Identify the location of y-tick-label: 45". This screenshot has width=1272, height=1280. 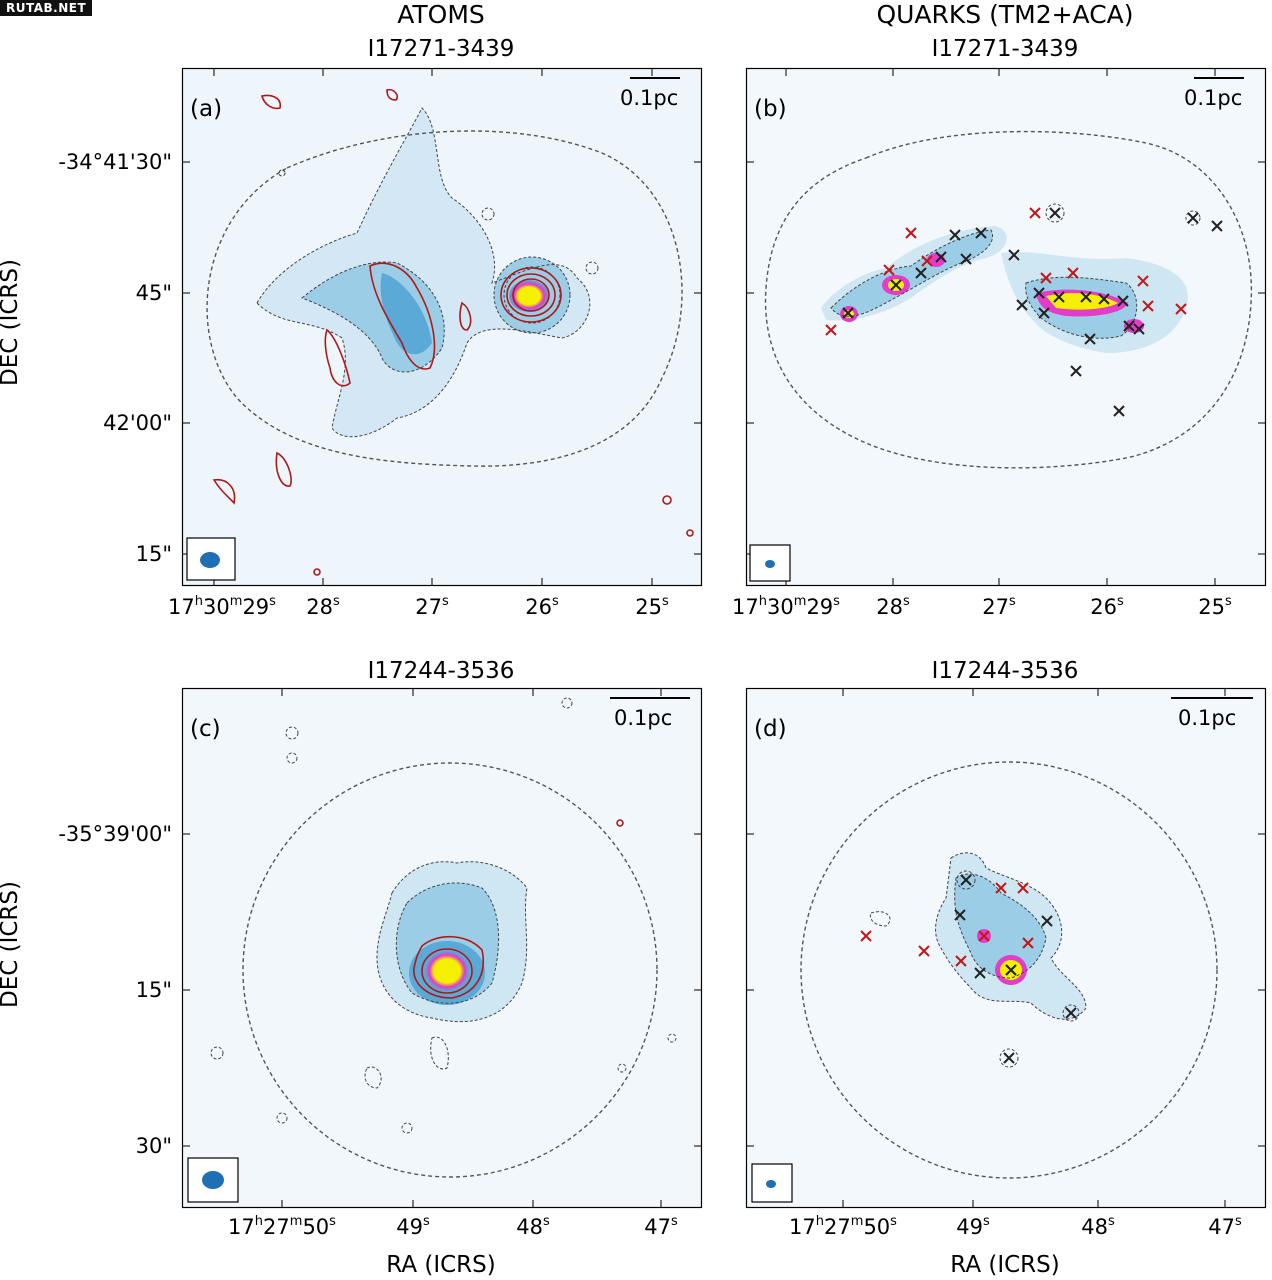
(153, 293).